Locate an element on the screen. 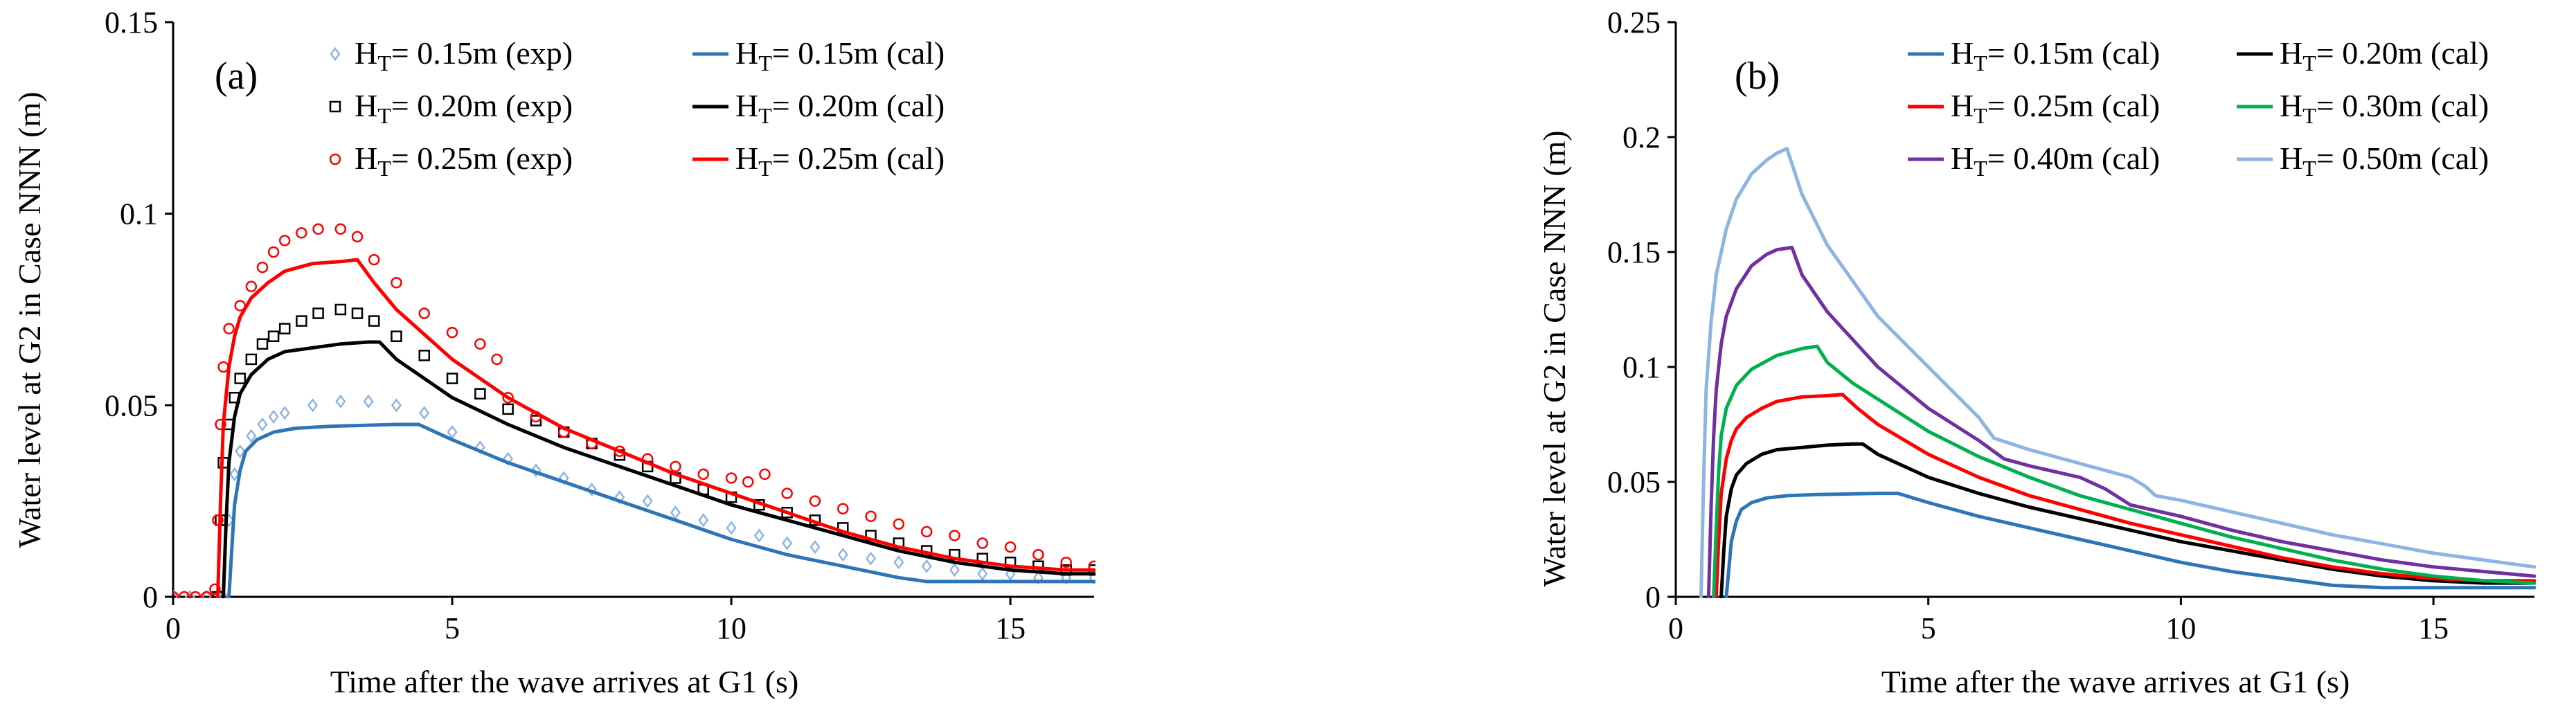 The height and width of the screenshot is (718, 2576). panel-b-y-tick-label: 0.1 is located at coordinates (1641, 367).